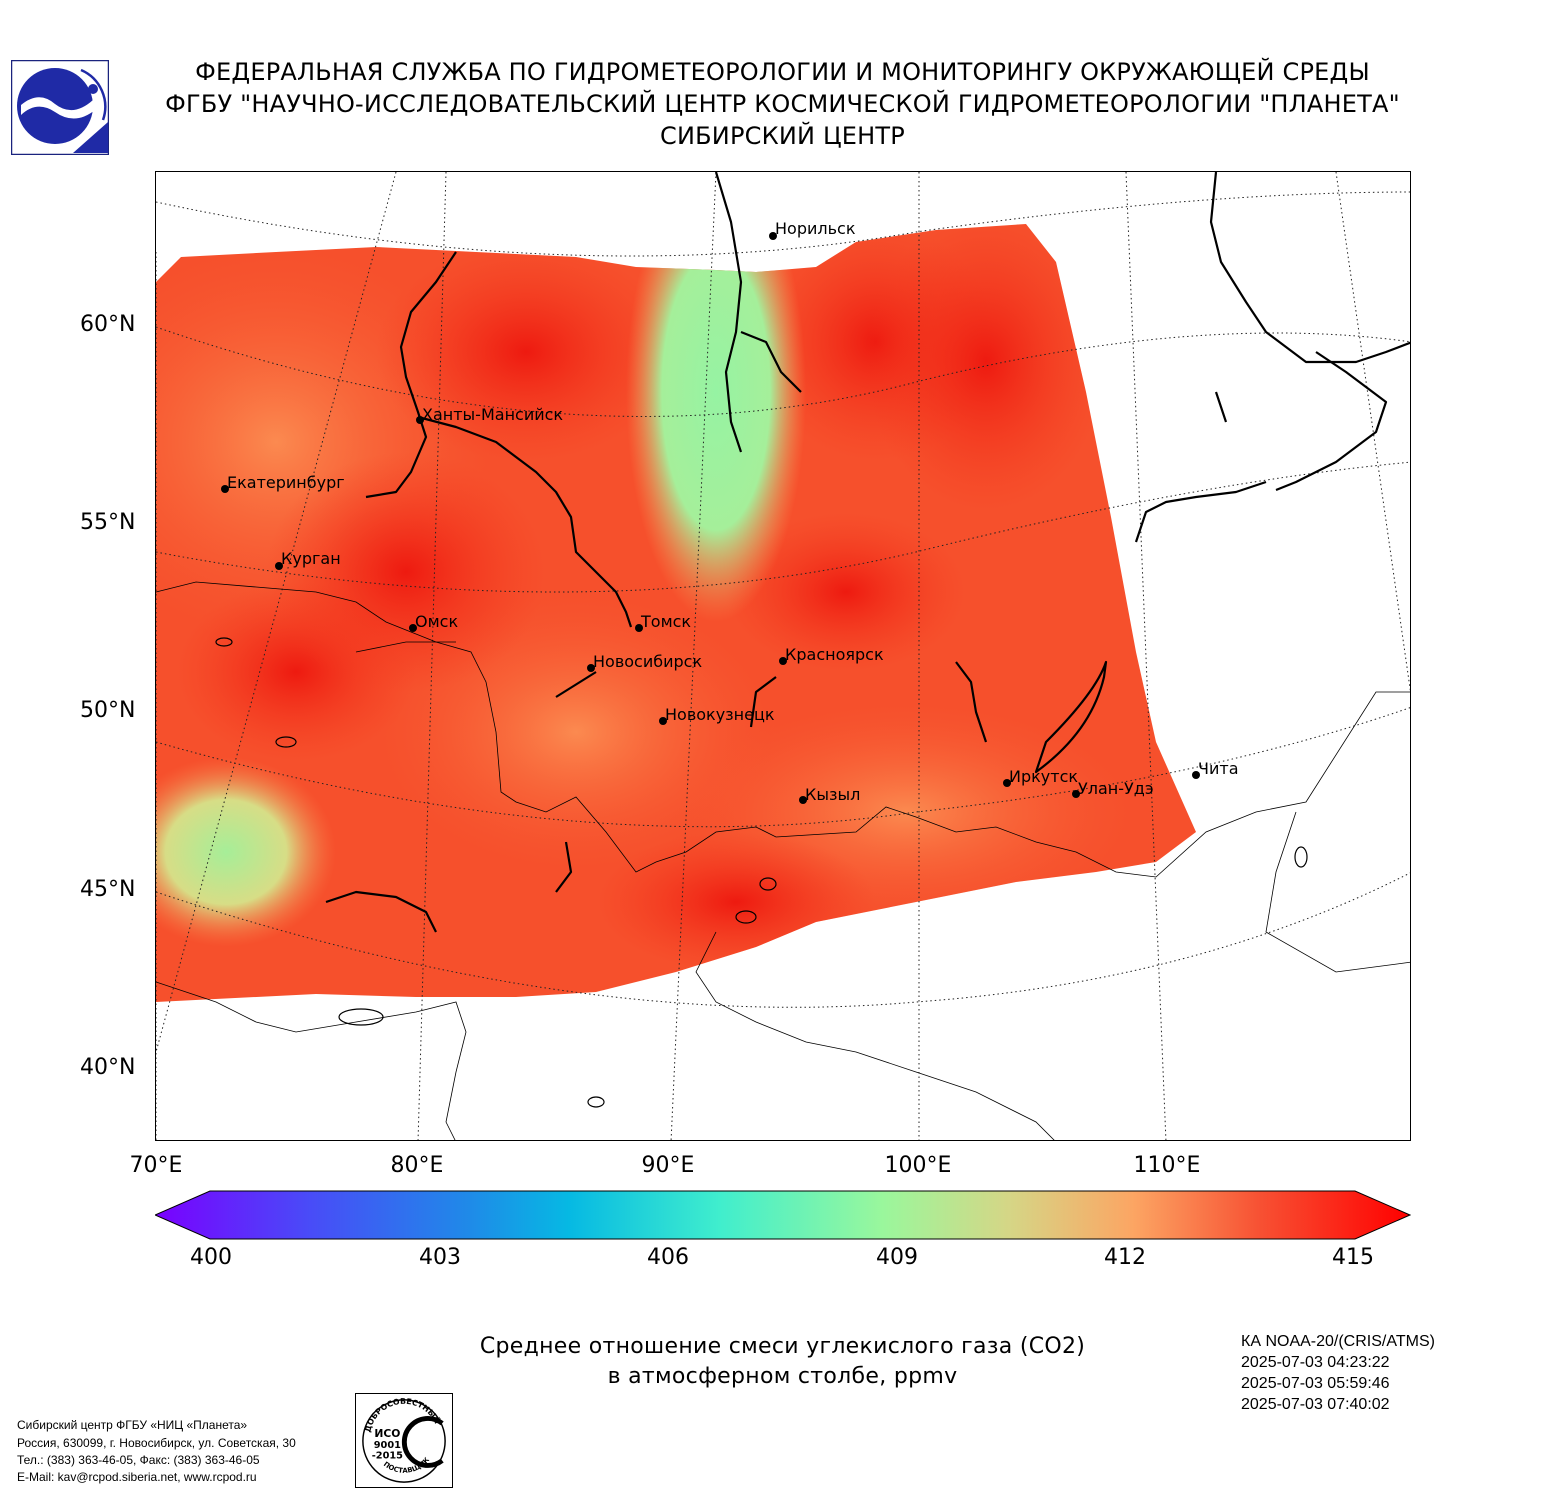 The height and width of the screenshot is (1500, 1550). Describe the element at coordinates (782, 1376) in the screenshot. I see `product-units: в атмосферном столбе, ppmv` at that location.